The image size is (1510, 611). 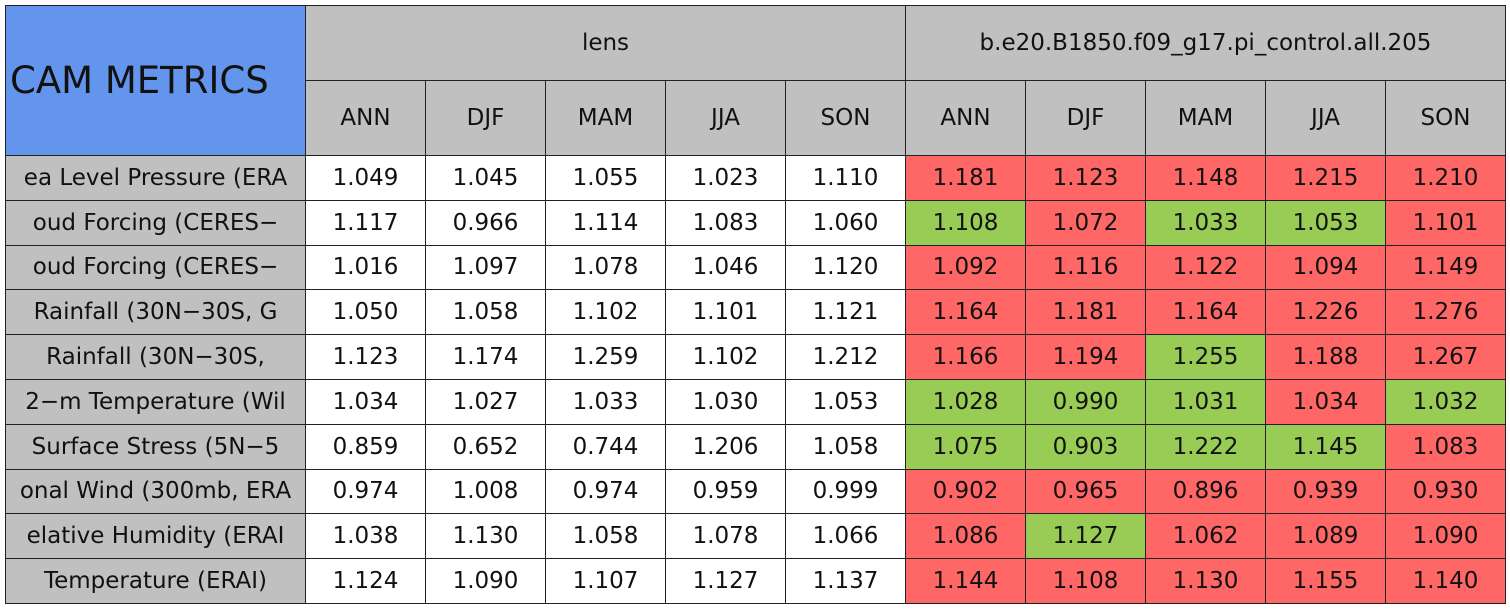 I want to click on value-cell: 1.027, so click(x=485, y=402).